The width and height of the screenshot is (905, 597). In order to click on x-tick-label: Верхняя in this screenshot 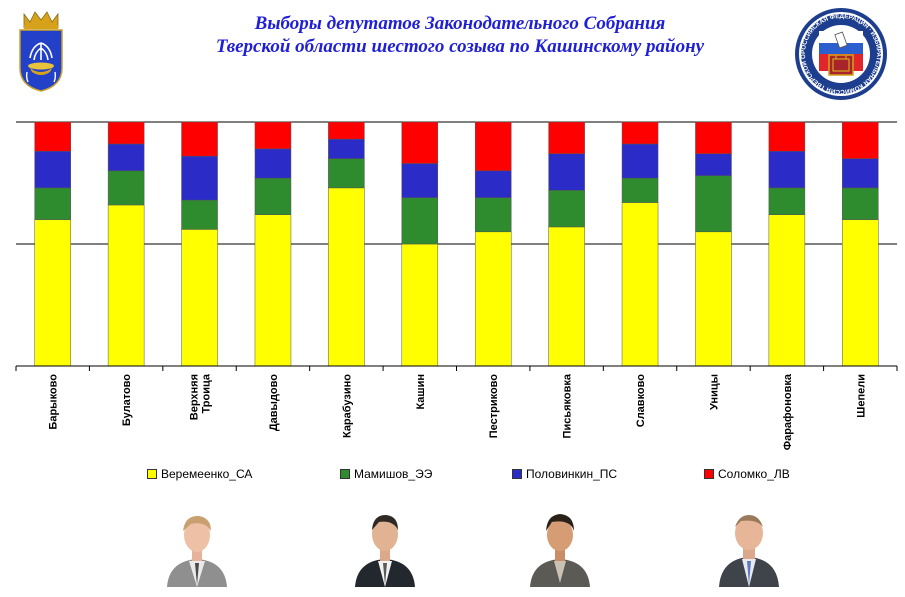, I will do `click(195, 397)`.